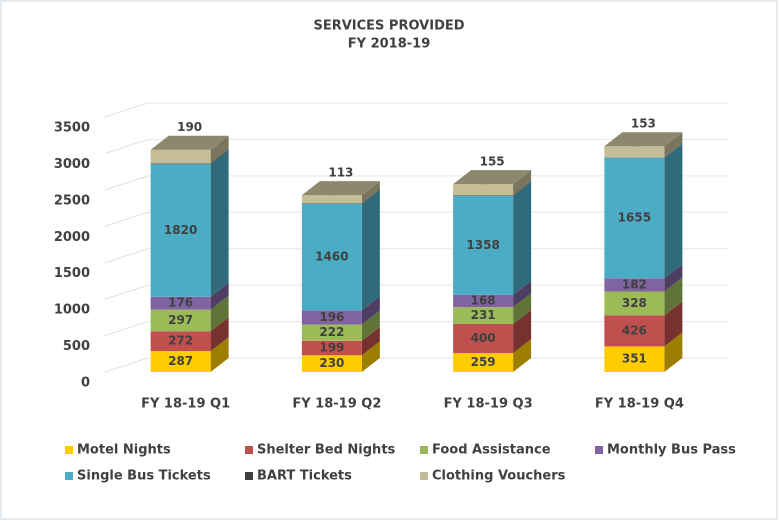 This screenshot has height=521, width=779. I want to click on y-tick-label: 2500, so click(72, 200).